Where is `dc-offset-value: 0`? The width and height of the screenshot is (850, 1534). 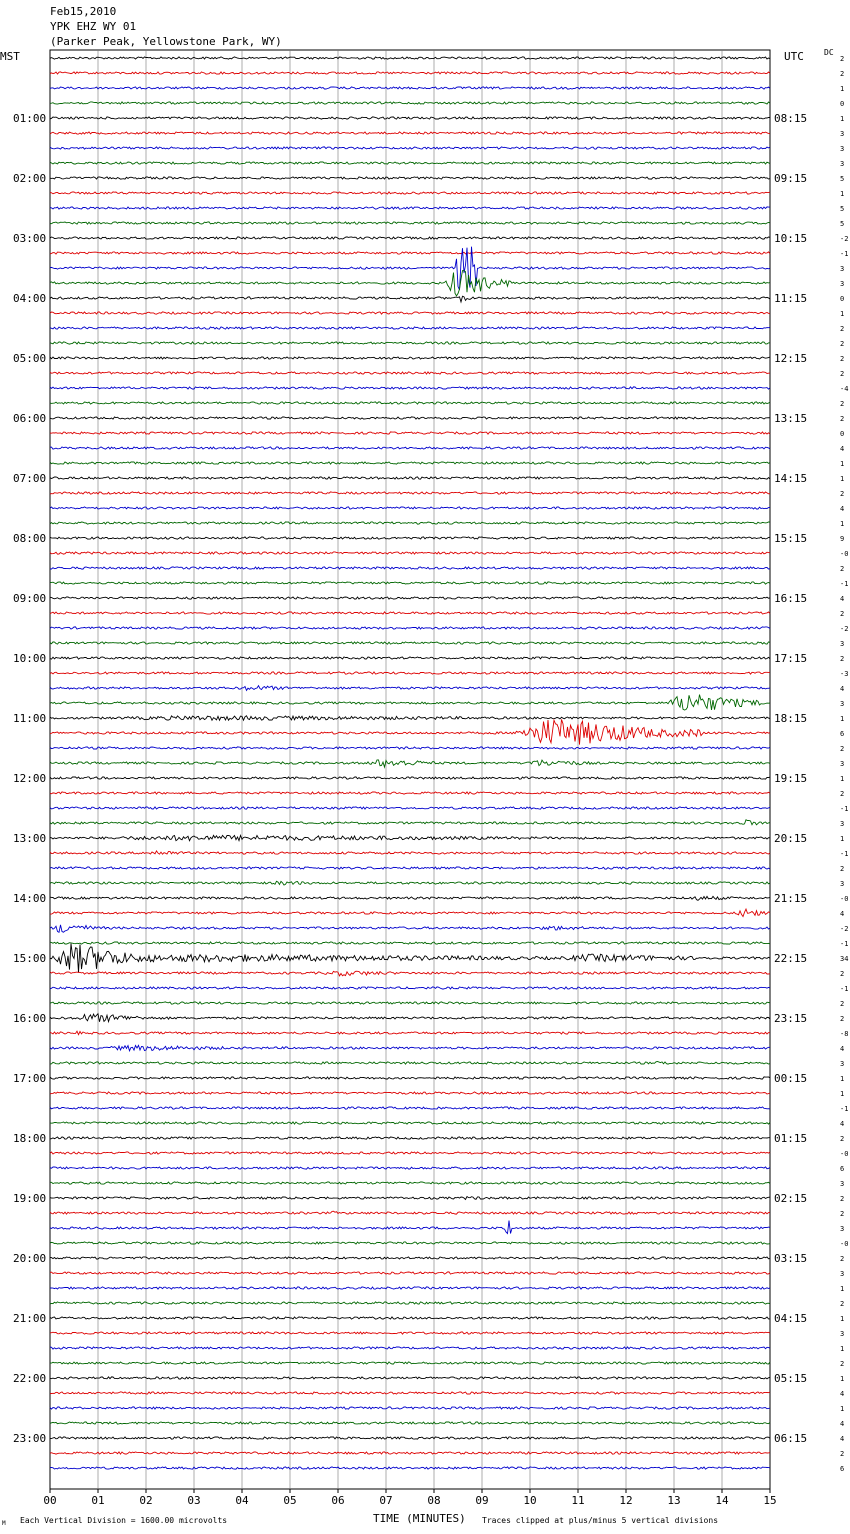 dc-offset-value: 0 is located at coordinates (842, 104).